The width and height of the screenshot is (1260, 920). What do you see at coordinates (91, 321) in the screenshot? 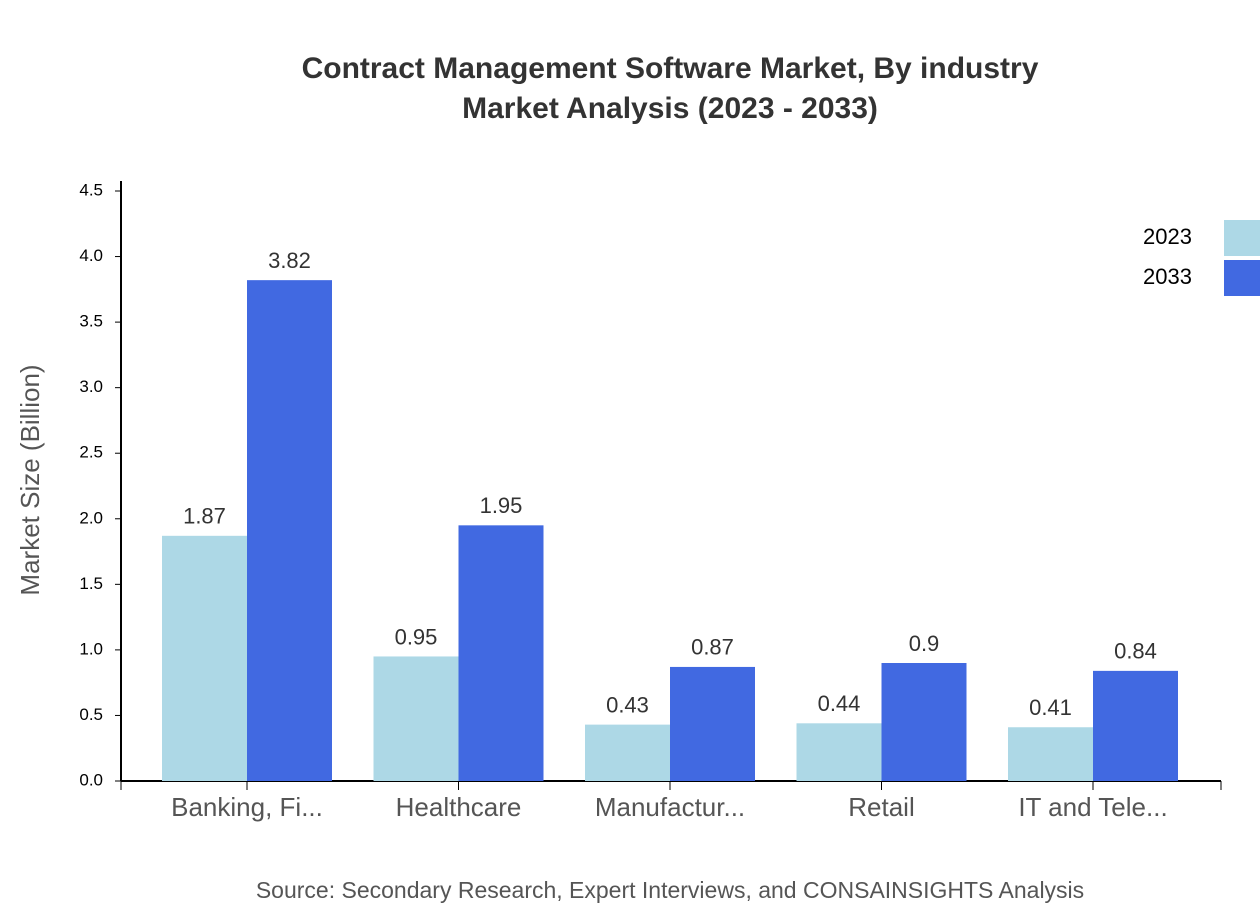
I see `y-tick-label: 3.5` at bounding box center [91, 321].